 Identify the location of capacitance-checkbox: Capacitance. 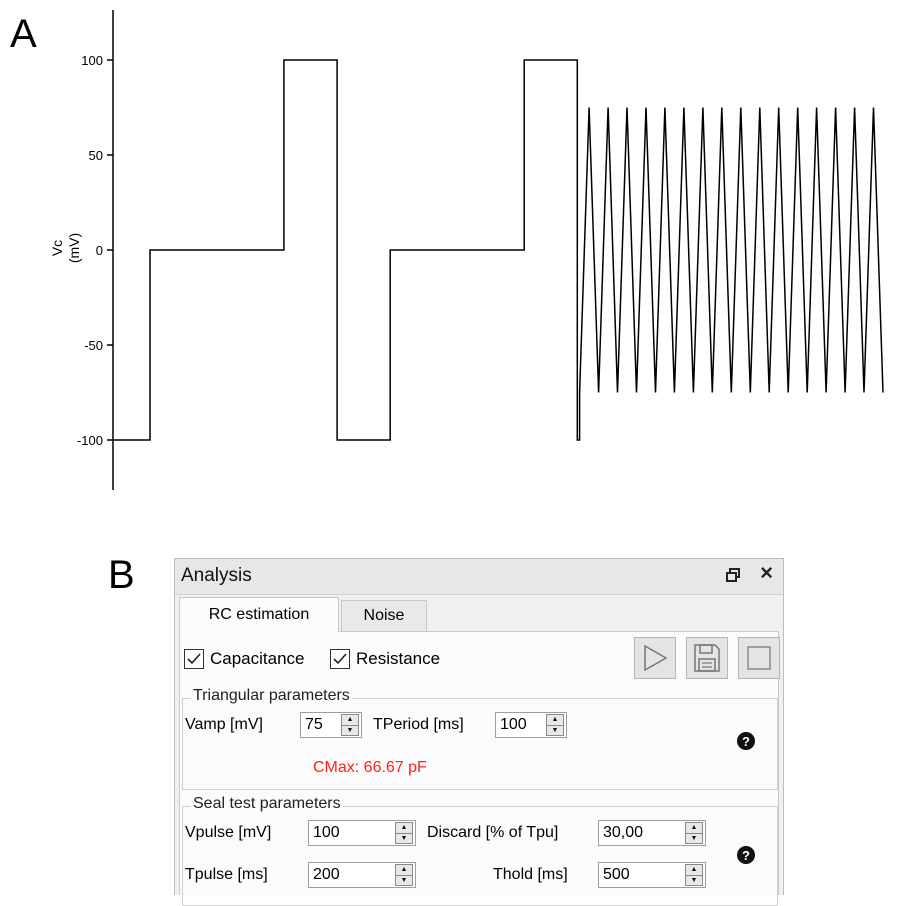
(244, 659).